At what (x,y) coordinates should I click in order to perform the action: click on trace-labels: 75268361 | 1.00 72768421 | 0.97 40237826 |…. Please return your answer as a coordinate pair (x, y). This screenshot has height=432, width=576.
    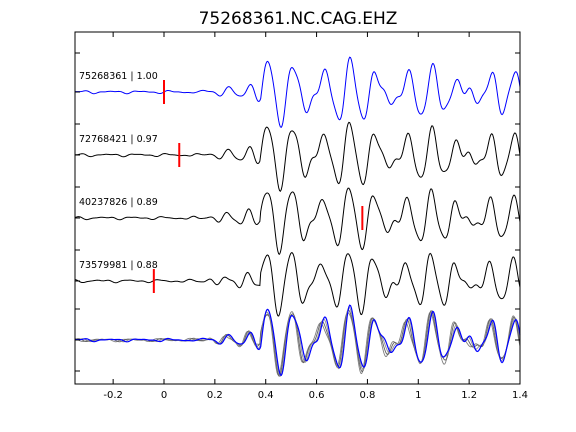
    Looking at the image, I should click on (118, 171).